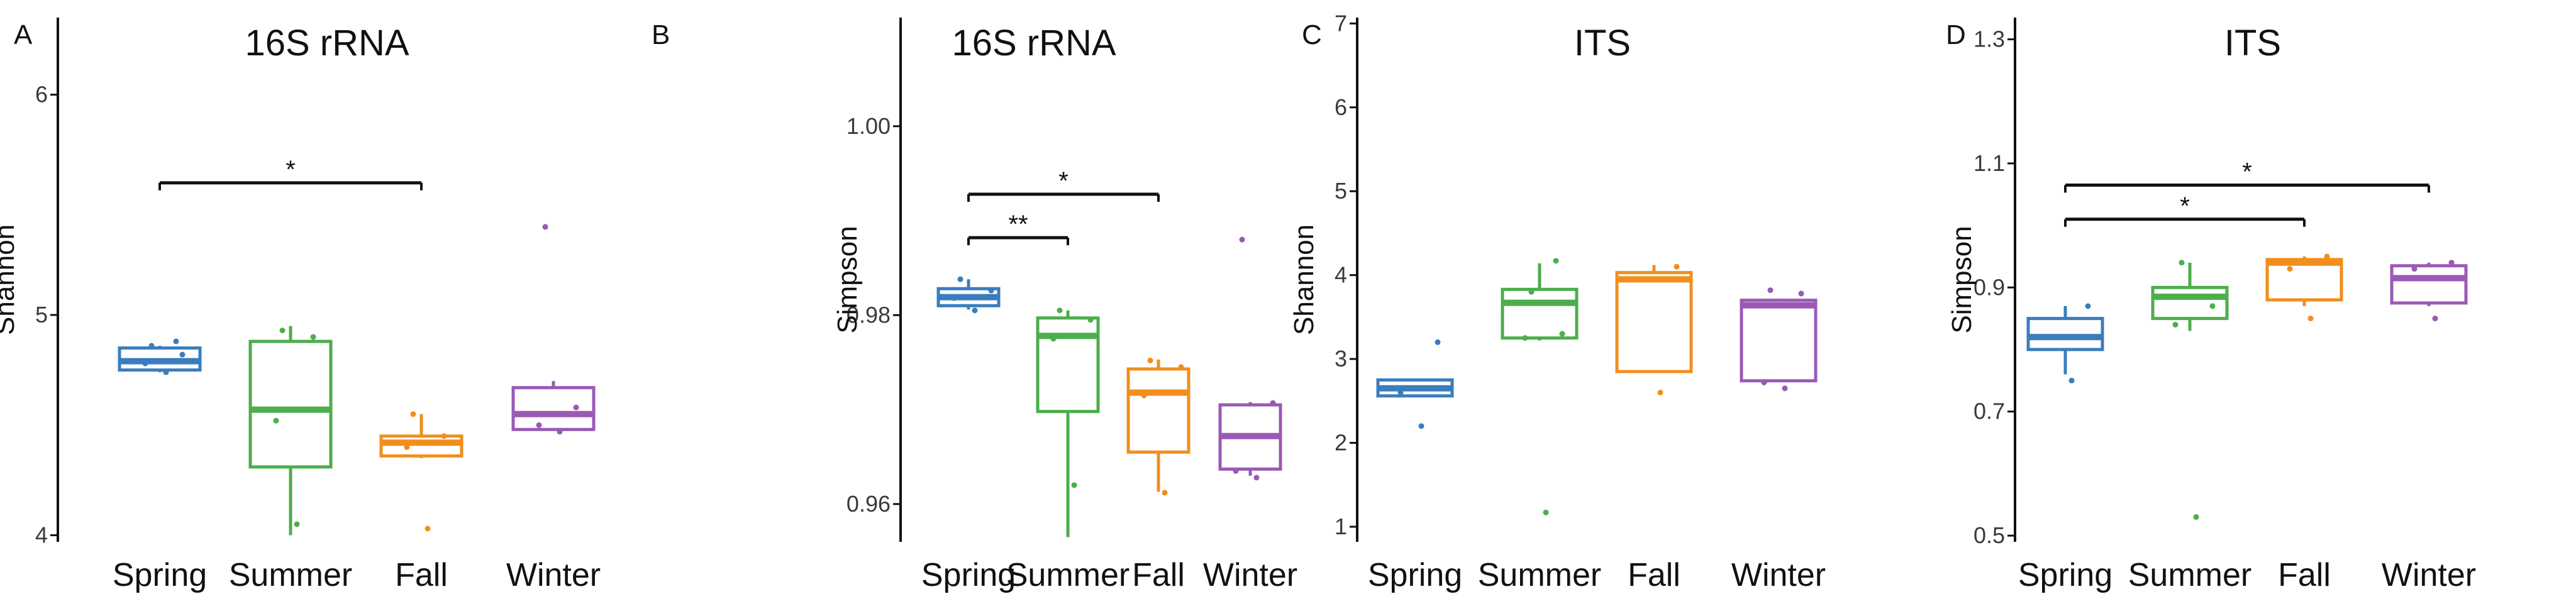  Describe the element at coordinates (869, 314) in the screenshot. I see `y-tick-label: 0.98` at that location.